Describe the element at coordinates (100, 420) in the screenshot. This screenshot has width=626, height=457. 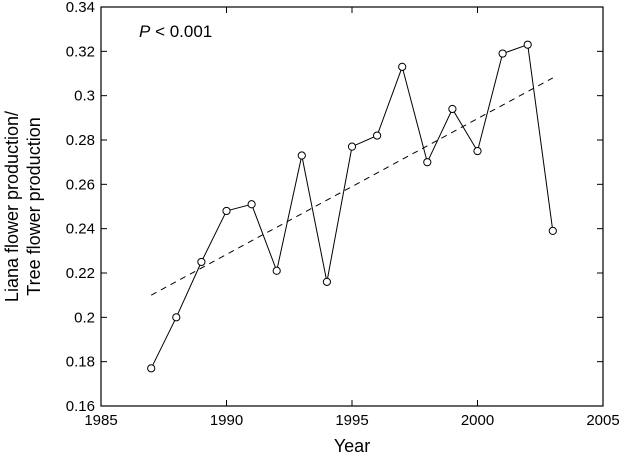
I see `x-tick-label: 1985` at that location.